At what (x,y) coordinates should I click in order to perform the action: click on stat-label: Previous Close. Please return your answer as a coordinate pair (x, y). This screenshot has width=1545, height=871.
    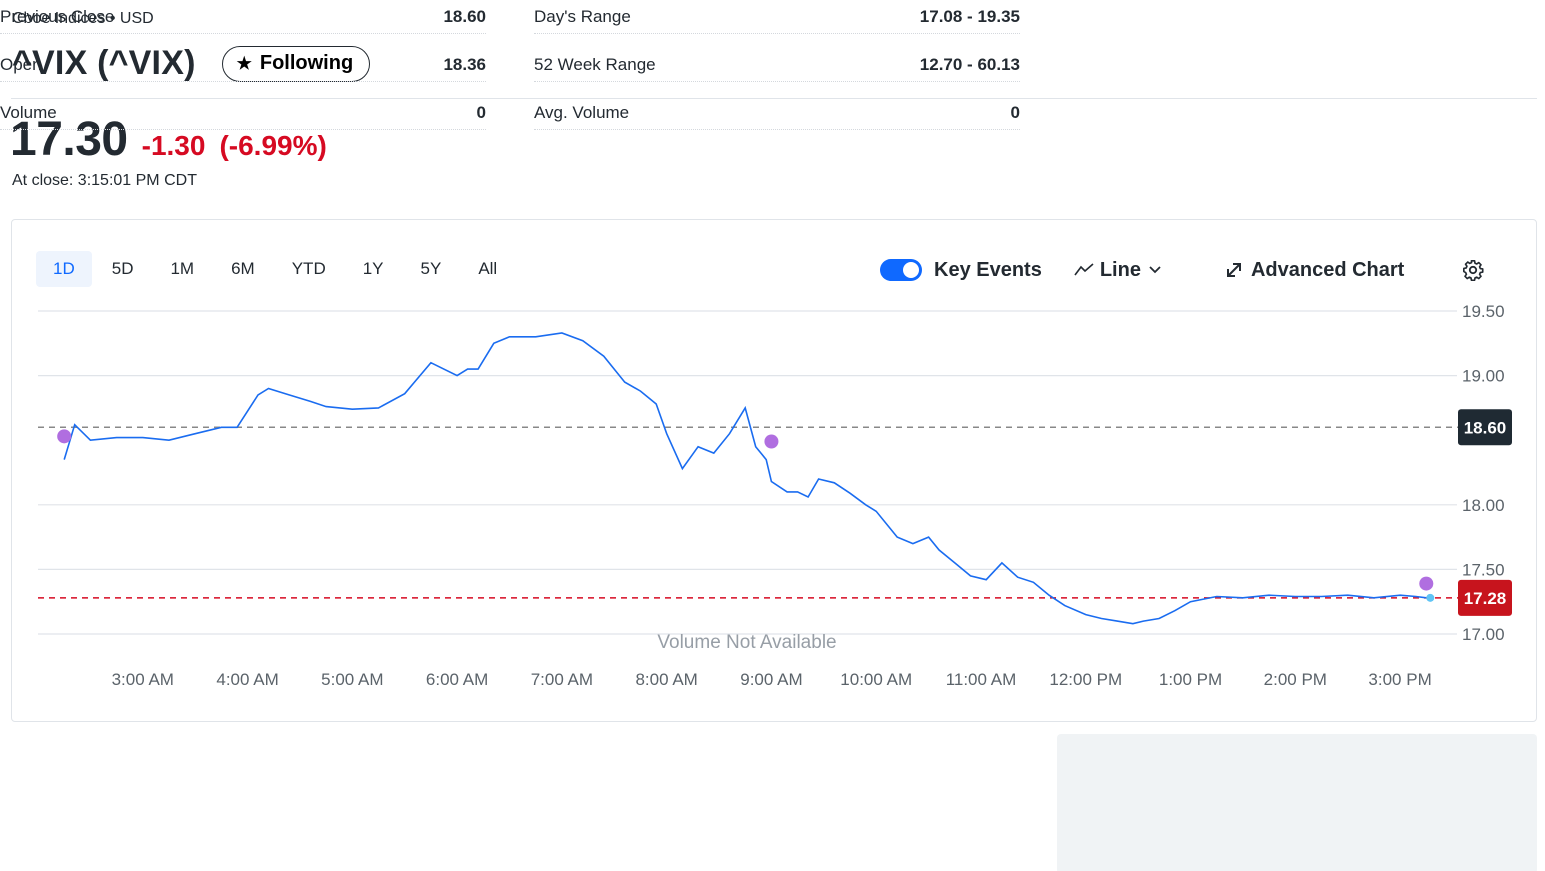
    Looking at the image, I should click on (57, 16).